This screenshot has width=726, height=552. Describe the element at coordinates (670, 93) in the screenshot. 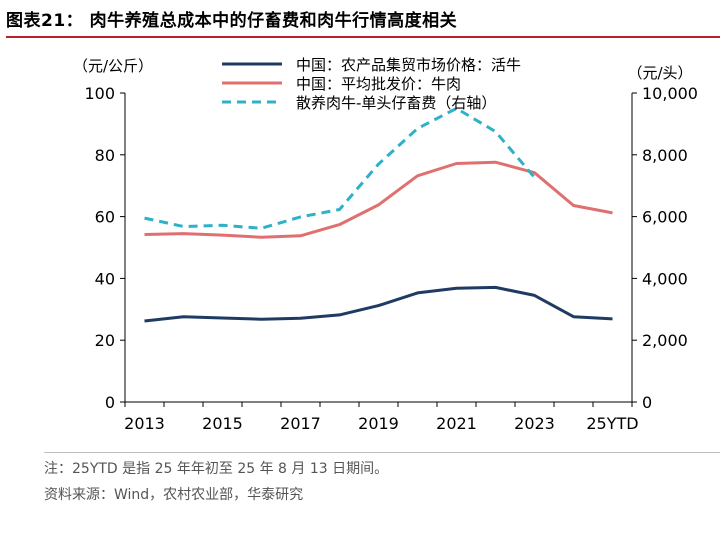

I see `right-tick-label: 10,000` at that location.